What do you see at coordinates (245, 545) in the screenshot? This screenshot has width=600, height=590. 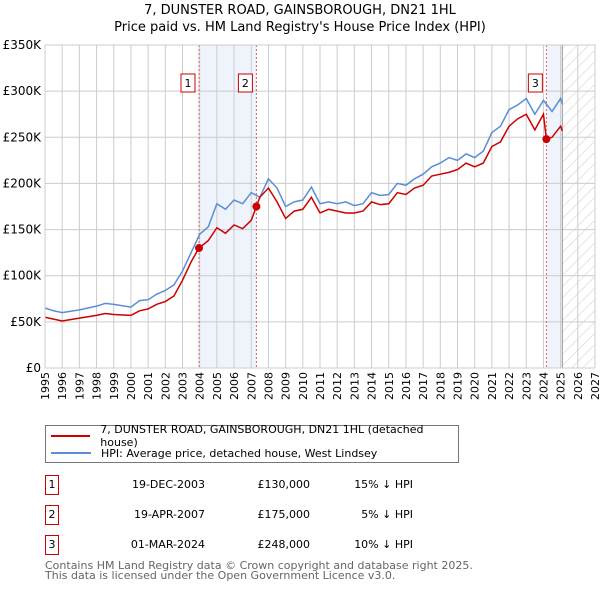 I see `sale-row: 3 01-MAR-2024 £248,000 10% ↓ HPI` at bounding box center [245, 545].